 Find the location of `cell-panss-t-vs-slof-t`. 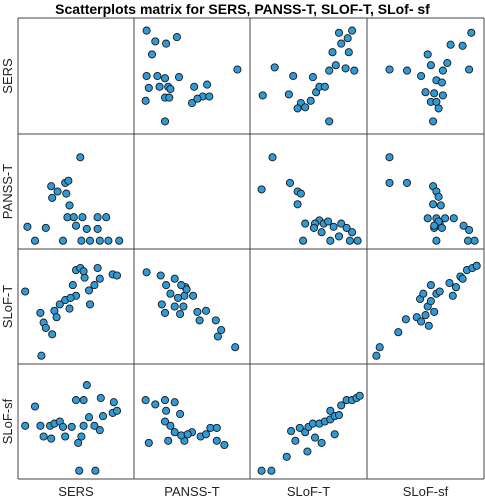

cell-panss-t-vs-slof-t is located at coordinates (309, 199).